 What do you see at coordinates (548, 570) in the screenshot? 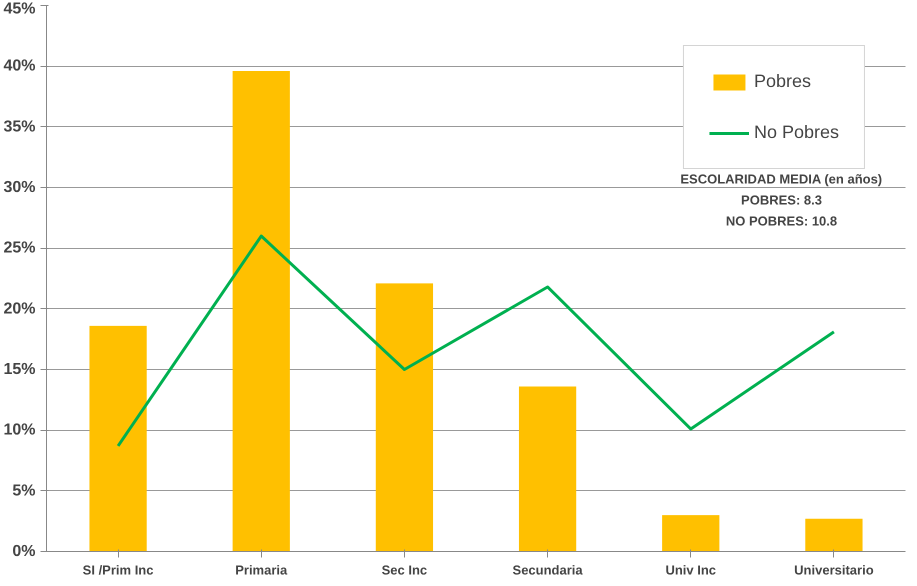
I see `x-tick-label: Secundaria` at bounding box center [548, 570].